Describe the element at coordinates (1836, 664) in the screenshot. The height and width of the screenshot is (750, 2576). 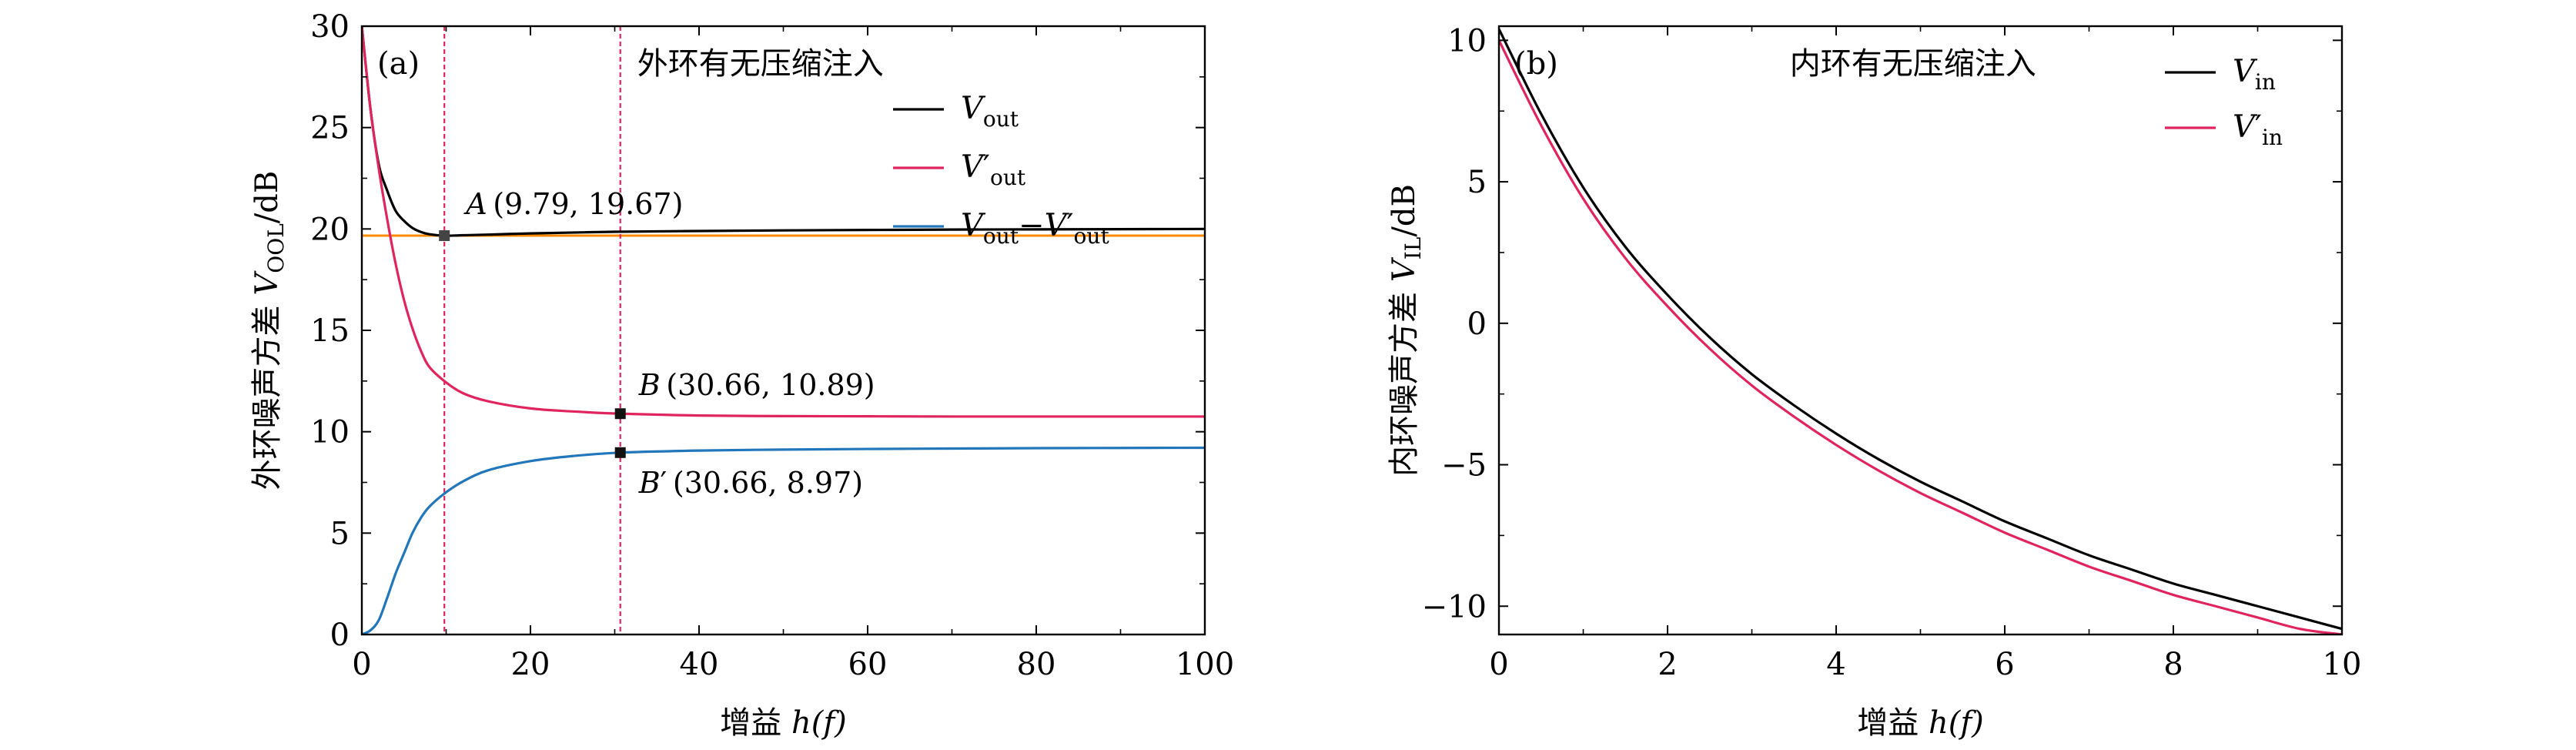
I see `x-tick-label: 4` at that location.